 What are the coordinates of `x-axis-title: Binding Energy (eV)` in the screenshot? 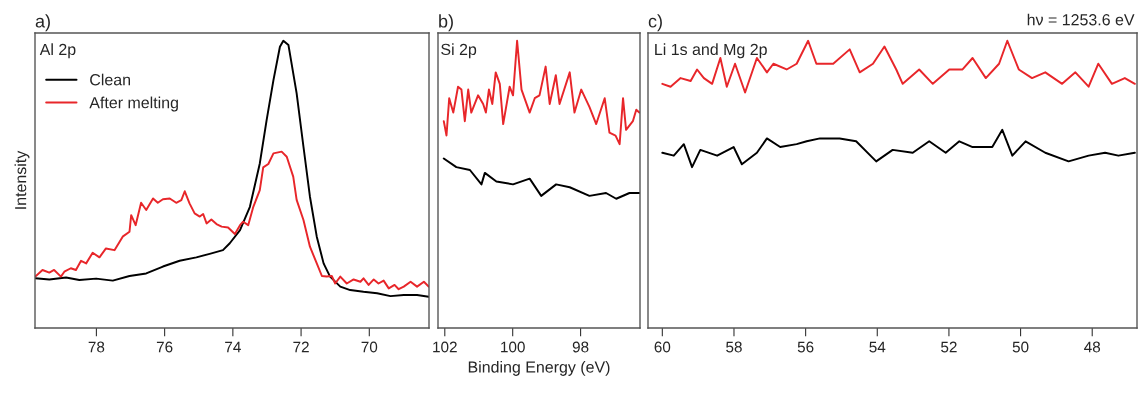 It's located at (539, 368).